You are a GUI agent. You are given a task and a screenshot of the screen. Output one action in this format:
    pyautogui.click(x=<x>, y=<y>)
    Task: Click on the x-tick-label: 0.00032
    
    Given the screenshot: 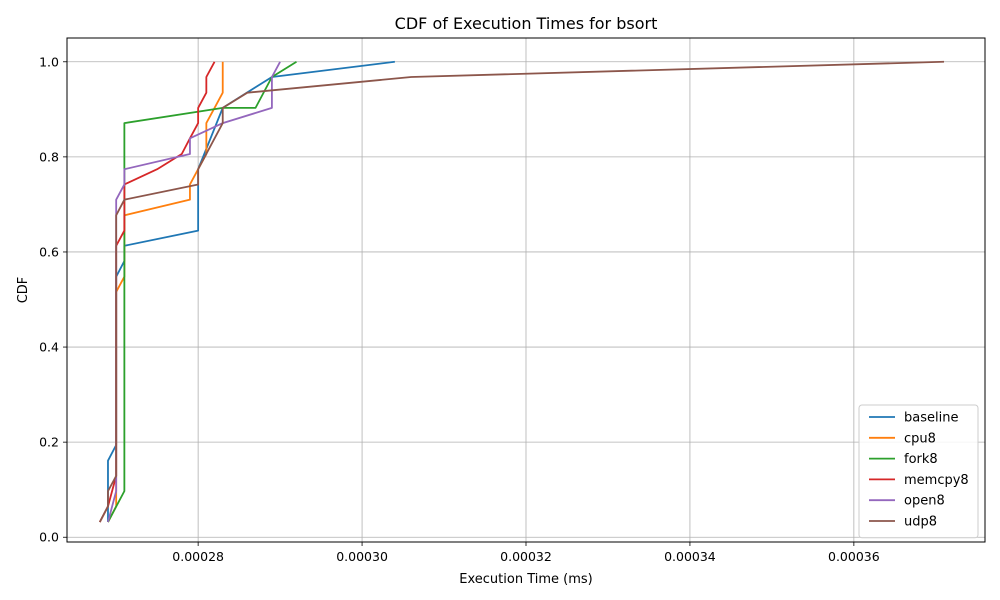 What is the action you would take?
    pyautogui.click(x=526, y=556)
    